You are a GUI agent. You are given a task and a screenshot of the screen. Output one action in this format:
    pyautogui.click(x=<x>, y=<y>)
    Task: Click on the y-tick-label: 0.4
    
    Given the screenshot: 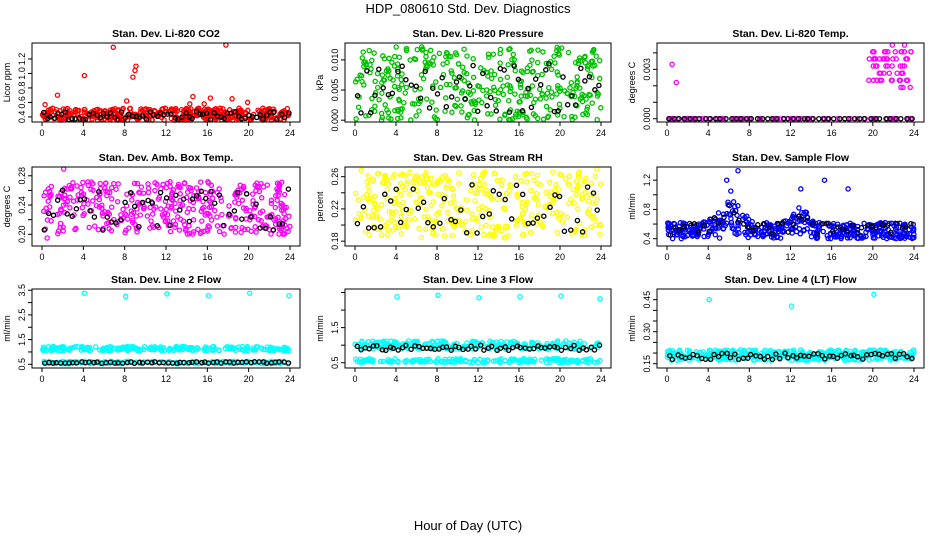 What is the action you would take?
    pyautogui.click(x=22, y=117)
    